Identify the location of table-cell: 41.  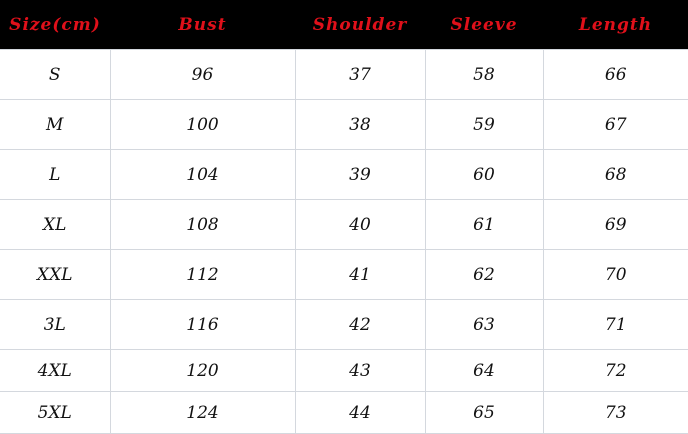
(360, 274).